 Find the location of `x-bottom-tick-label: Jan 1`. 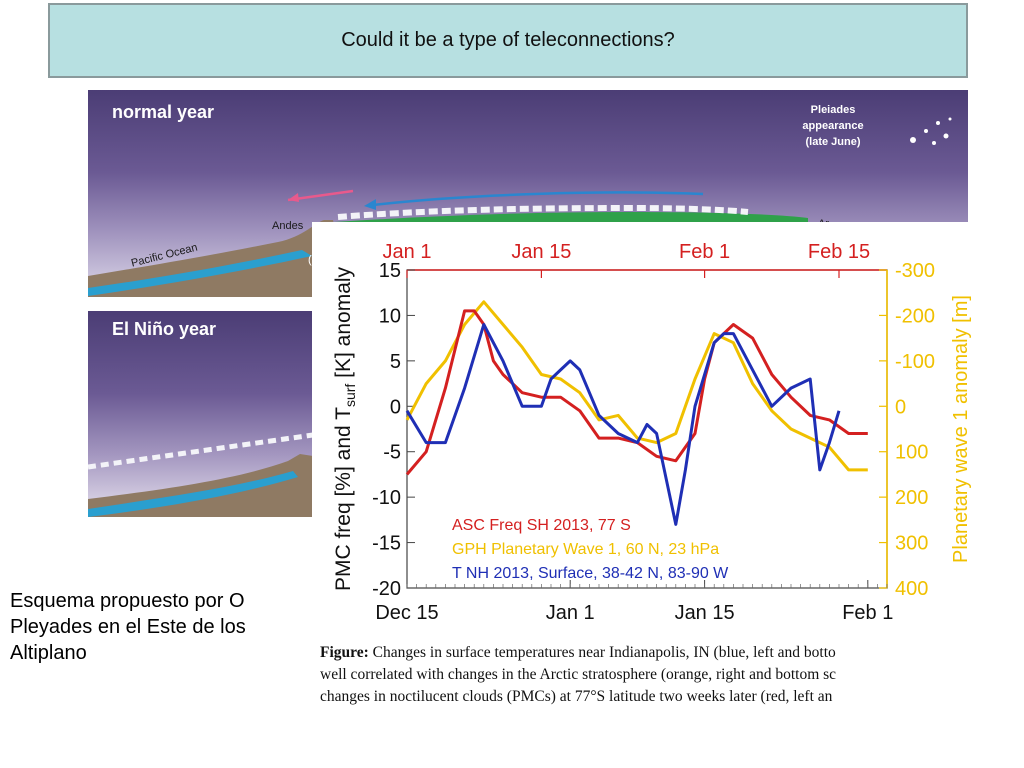

x-bottom-tick-label: Jan 1 is located at coordinates (570, 613).